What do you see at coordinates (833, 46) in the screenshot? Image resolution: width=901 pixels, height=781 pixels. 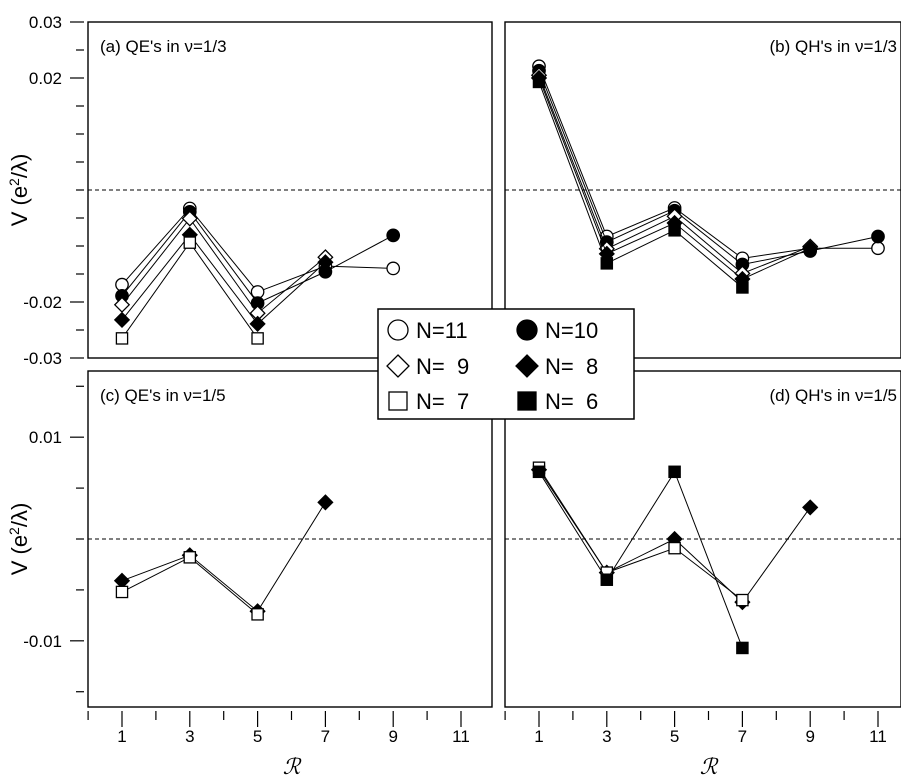 I see `panel-title: (b) QH's in ν=1/3` at bounding box center [833, 46].